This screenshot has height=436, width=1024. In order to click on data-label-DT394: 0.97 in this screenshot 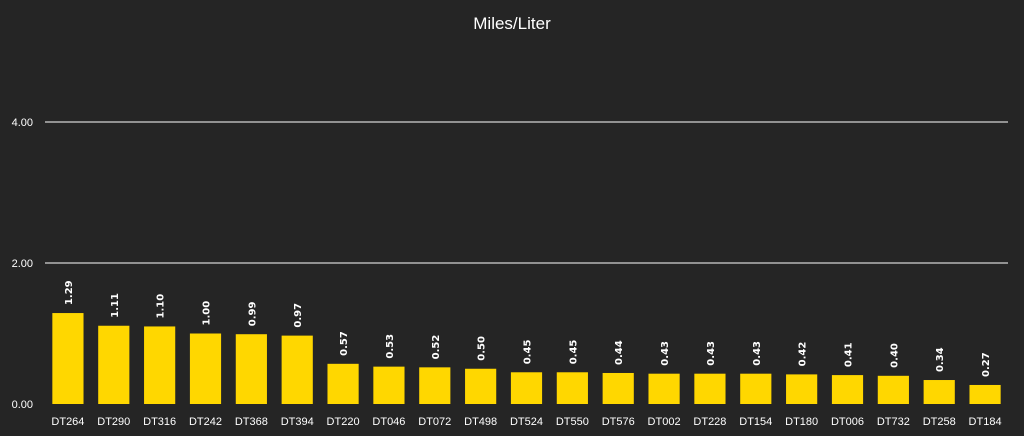, I will do `click(298, 315)`.